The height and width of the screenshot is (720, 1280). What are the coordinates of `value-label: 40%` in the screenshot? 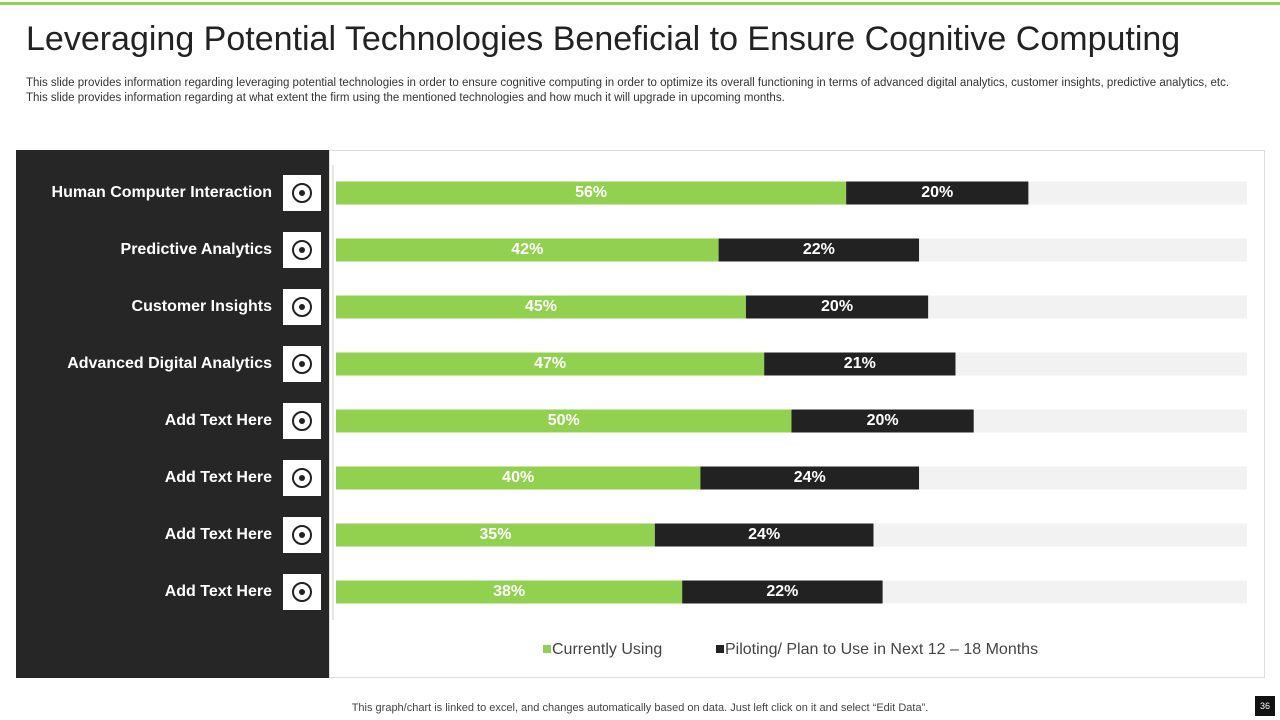 It's located at (518, 477).